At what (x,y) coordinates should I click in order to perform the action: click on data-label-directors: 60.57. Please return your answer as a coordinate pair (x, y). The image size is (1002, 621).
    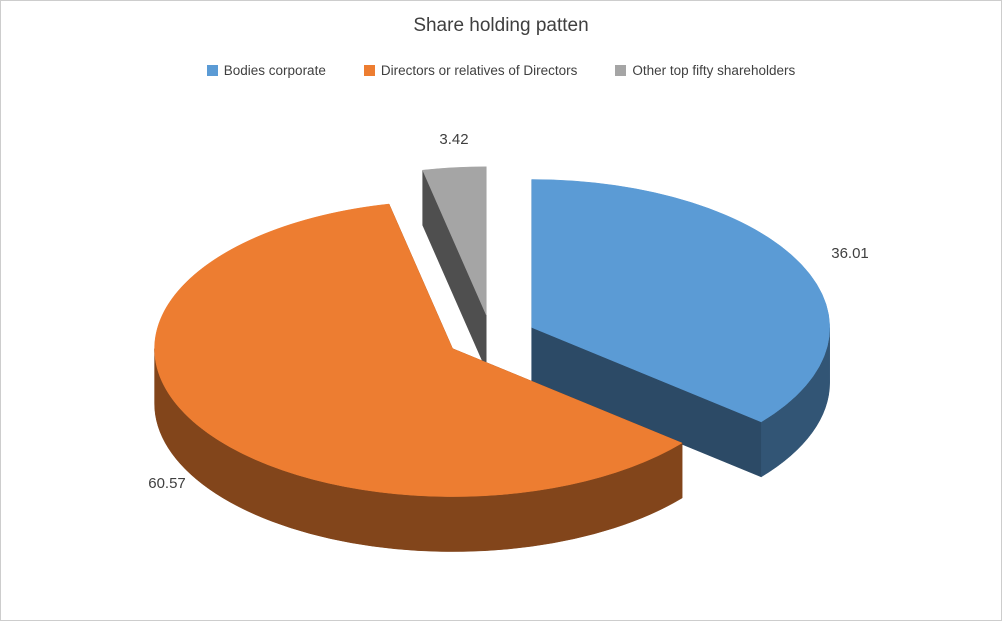
    Looking at the image, I should click on (167, 483).